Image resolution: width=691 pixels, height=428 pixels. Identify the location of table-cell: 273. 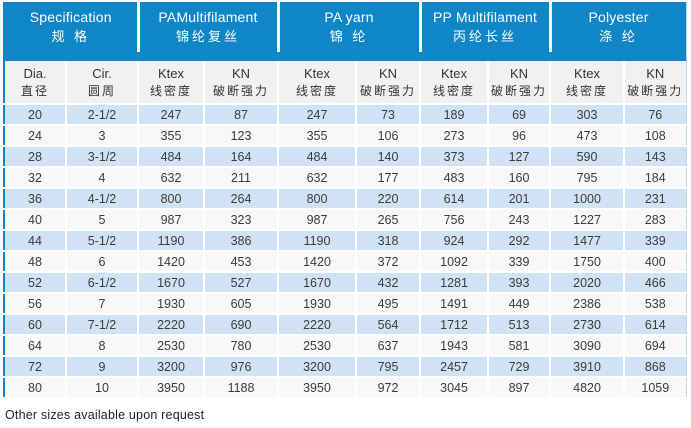
(455, 136).